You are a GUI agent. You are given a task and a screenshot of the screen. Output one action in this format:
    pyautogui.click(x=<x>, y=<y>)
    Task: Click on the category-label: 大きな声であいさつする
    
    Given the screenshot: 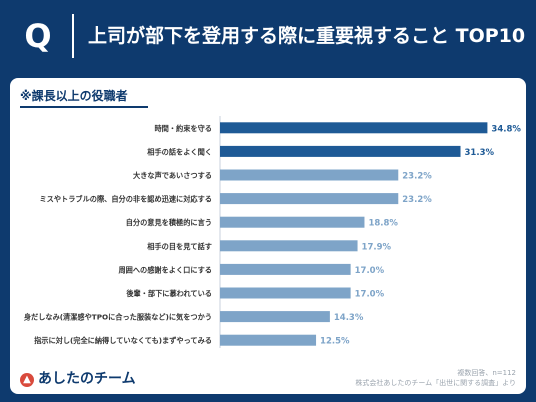 What is the action you would take?
    pyautogui.click(x=172, y=175)
    